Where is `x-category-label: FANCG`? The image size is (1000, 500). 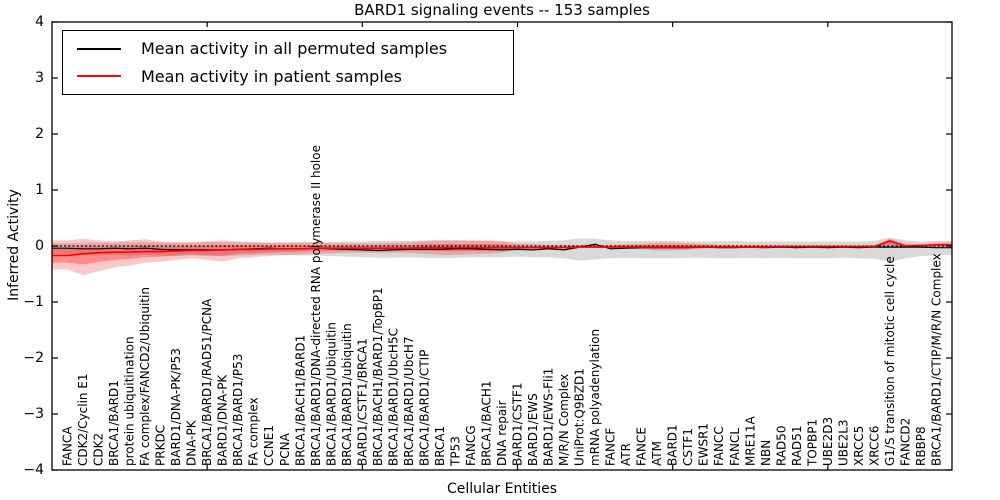 x-category-label: FANCG is located at coordinates (471, 445).